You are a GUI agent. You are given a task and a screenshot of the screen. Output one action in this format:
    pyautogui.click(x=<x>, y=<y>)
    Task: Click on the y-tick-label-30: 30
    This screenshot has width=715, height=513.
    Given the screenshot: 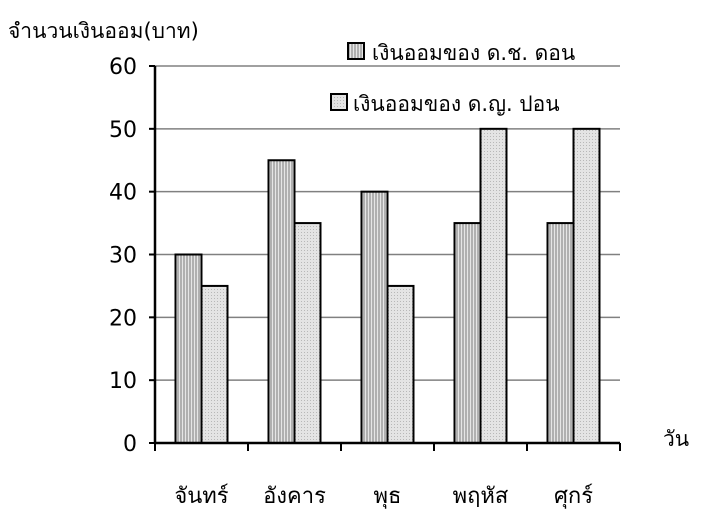 What is the action you would take?
    pyautogui.click(x=123, y=256)
    